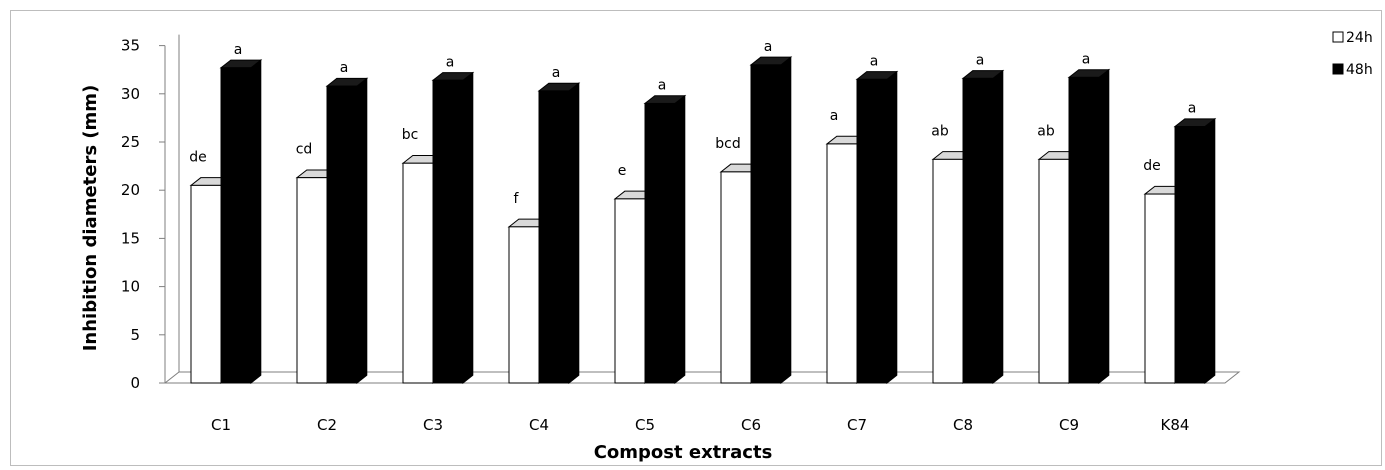  What do you see at coordinates (857, 425) in the screenshot?
I see `x-tick-label: C7` at bounding box center [857, 425].